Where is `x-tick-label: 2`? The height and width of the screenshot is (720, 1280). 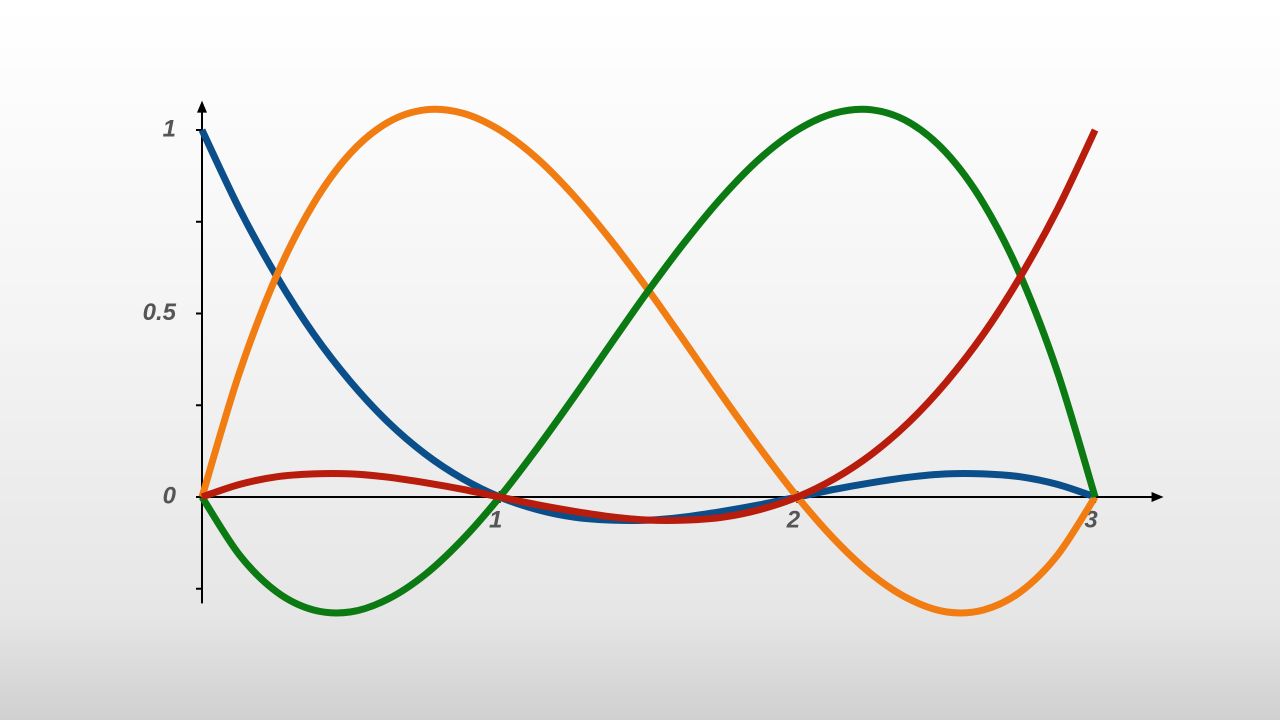
x-tick-label: 2 is located at coordinates (793, 519).